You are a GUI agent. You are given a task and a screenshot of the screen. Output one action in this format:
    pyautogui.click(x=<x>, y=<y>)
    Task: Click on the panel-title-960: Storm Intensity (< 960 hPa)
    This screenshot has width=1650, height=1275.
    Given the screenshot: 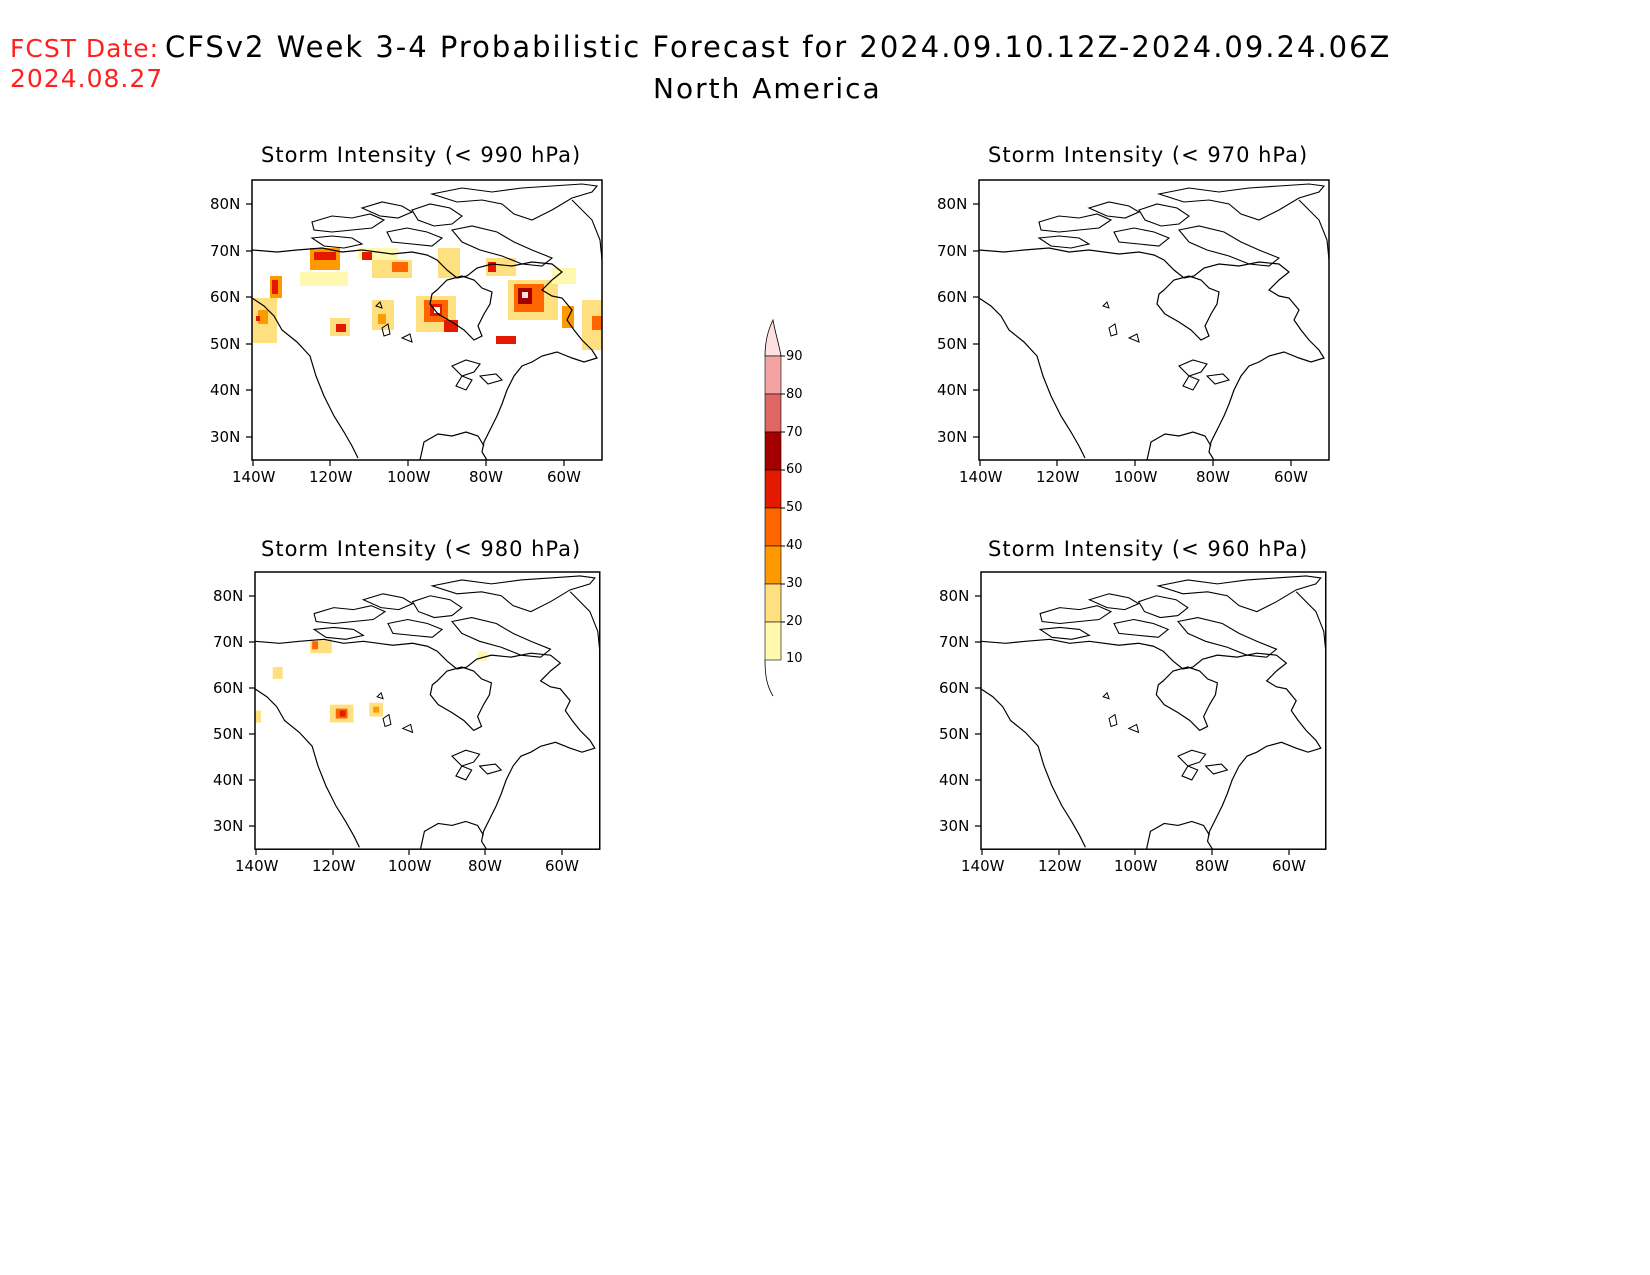 What is the action you would take?
    pyautogui.click(x=1148, y=549)
    